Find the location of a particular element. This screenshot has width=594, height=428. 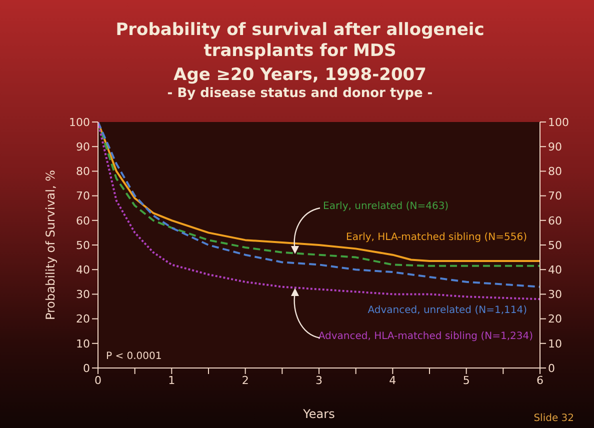

y2-tick-label: 0 is located at coordinates (551, 368).